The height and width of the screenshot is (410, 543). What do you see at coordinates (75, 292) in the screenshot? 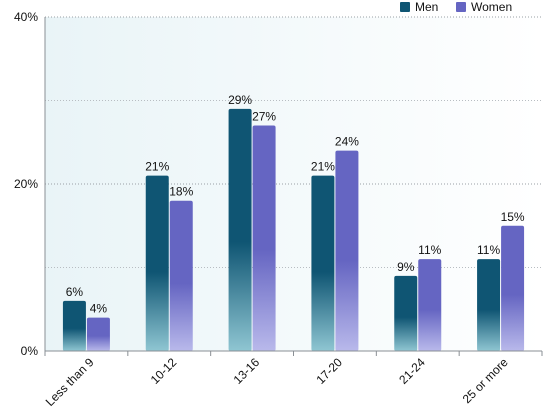
I see `data-label-men: 6%` at bounding box center [75, 292].